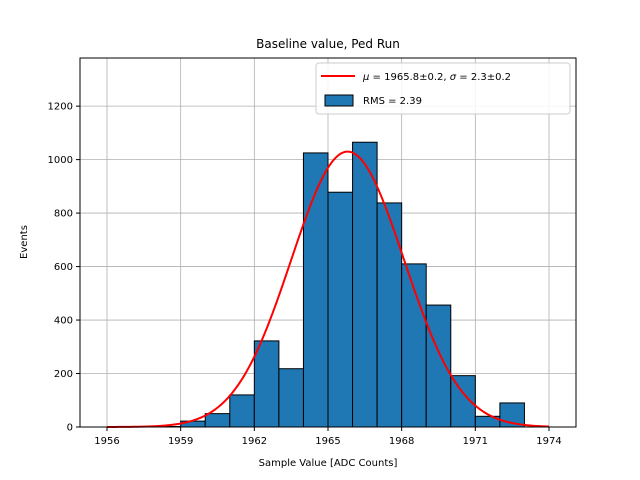 The width and height of the screenshot is (640, 480). I want to click on y-tick-label: 200, so click(63, 374).